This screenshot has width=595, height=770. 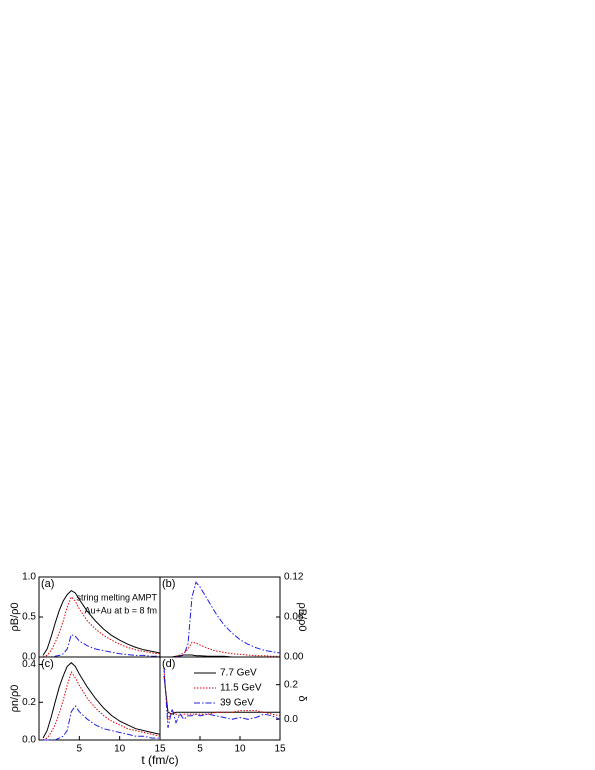 I want to click on y-tick-label: 0.00, so click(x=294, y=657).